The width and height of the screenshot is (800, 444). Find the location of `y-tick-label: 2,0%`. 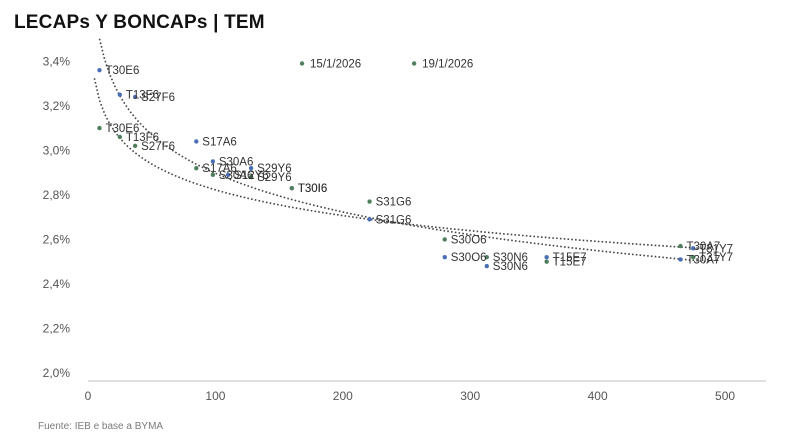

y-tick-label: 2,0% is located at coordinates (57, 373).